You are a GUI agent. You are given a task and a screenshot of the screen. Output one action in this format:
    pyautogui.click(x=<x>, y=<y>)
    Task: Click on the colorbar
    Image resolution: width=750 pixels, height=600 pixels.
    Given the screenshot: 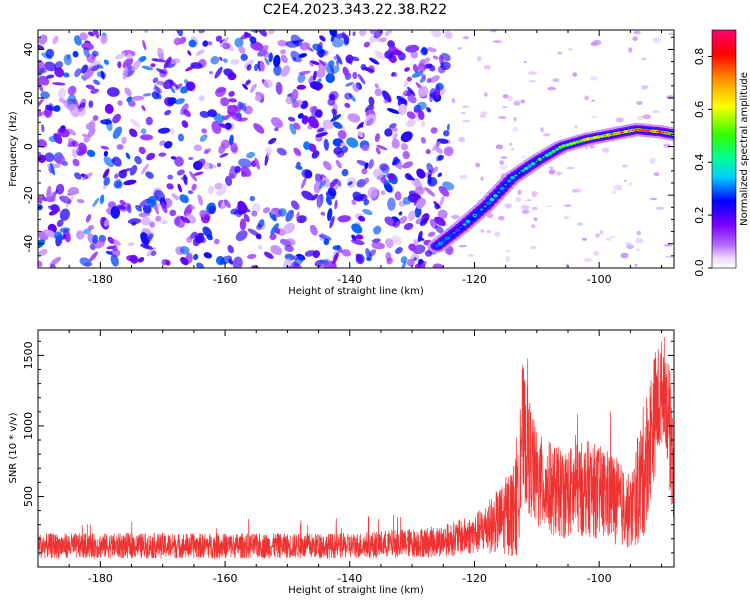 What is the action you would take?
    pyautogui.click(x=724, y=149)
    